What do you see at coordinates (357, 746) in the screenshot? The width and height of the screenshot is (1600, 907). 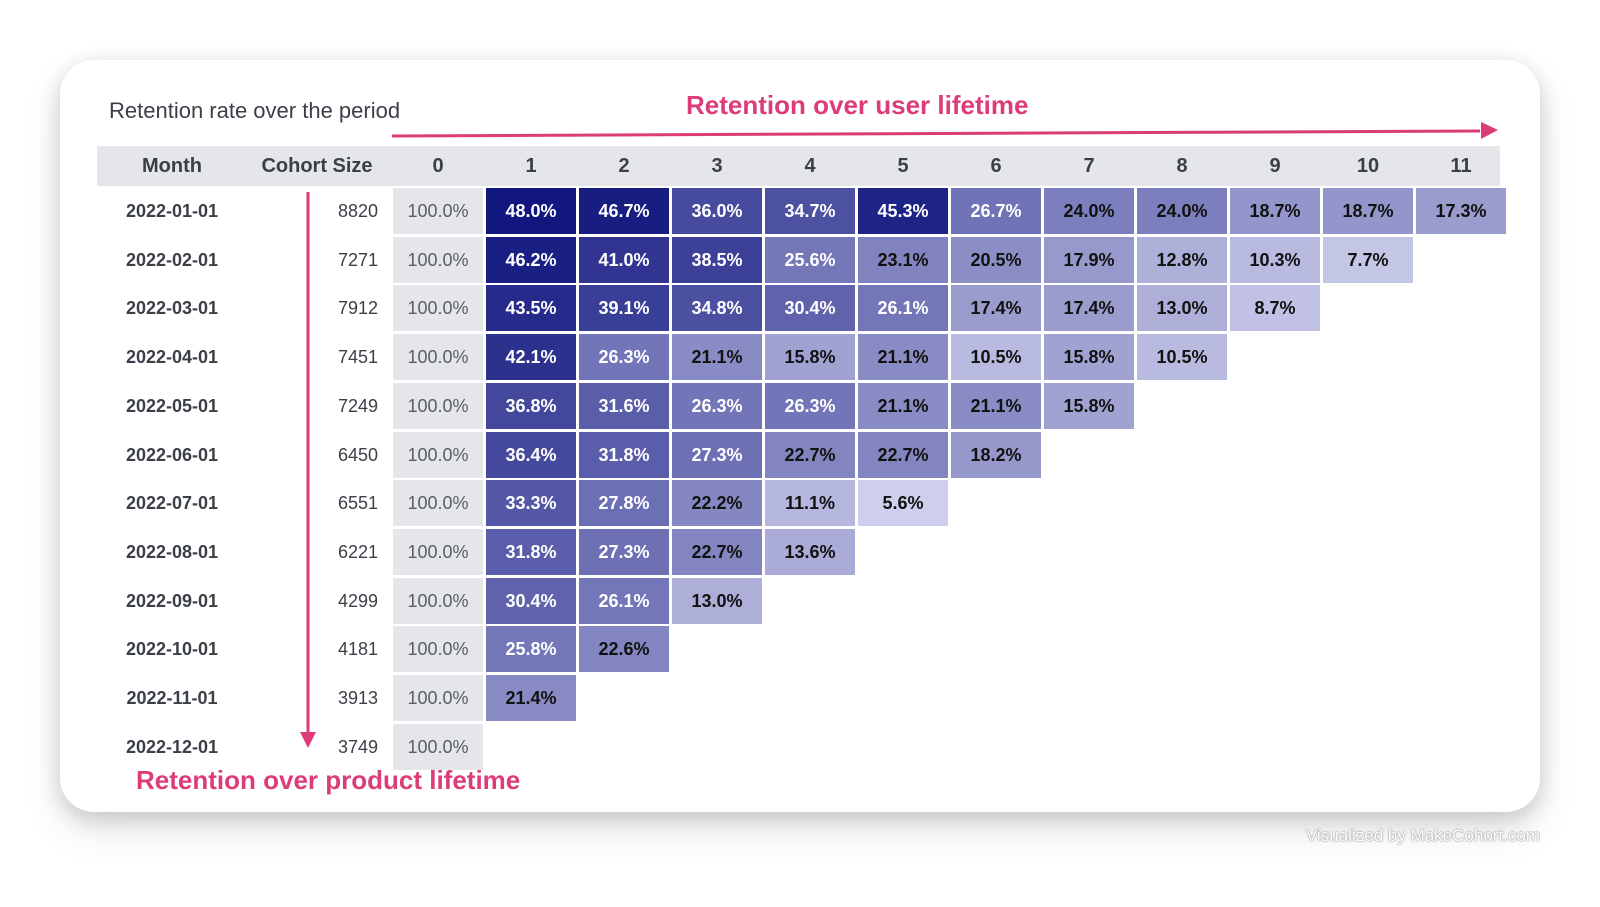 I see `cohort-size-value: 3749` at bounding box center [357, 746].